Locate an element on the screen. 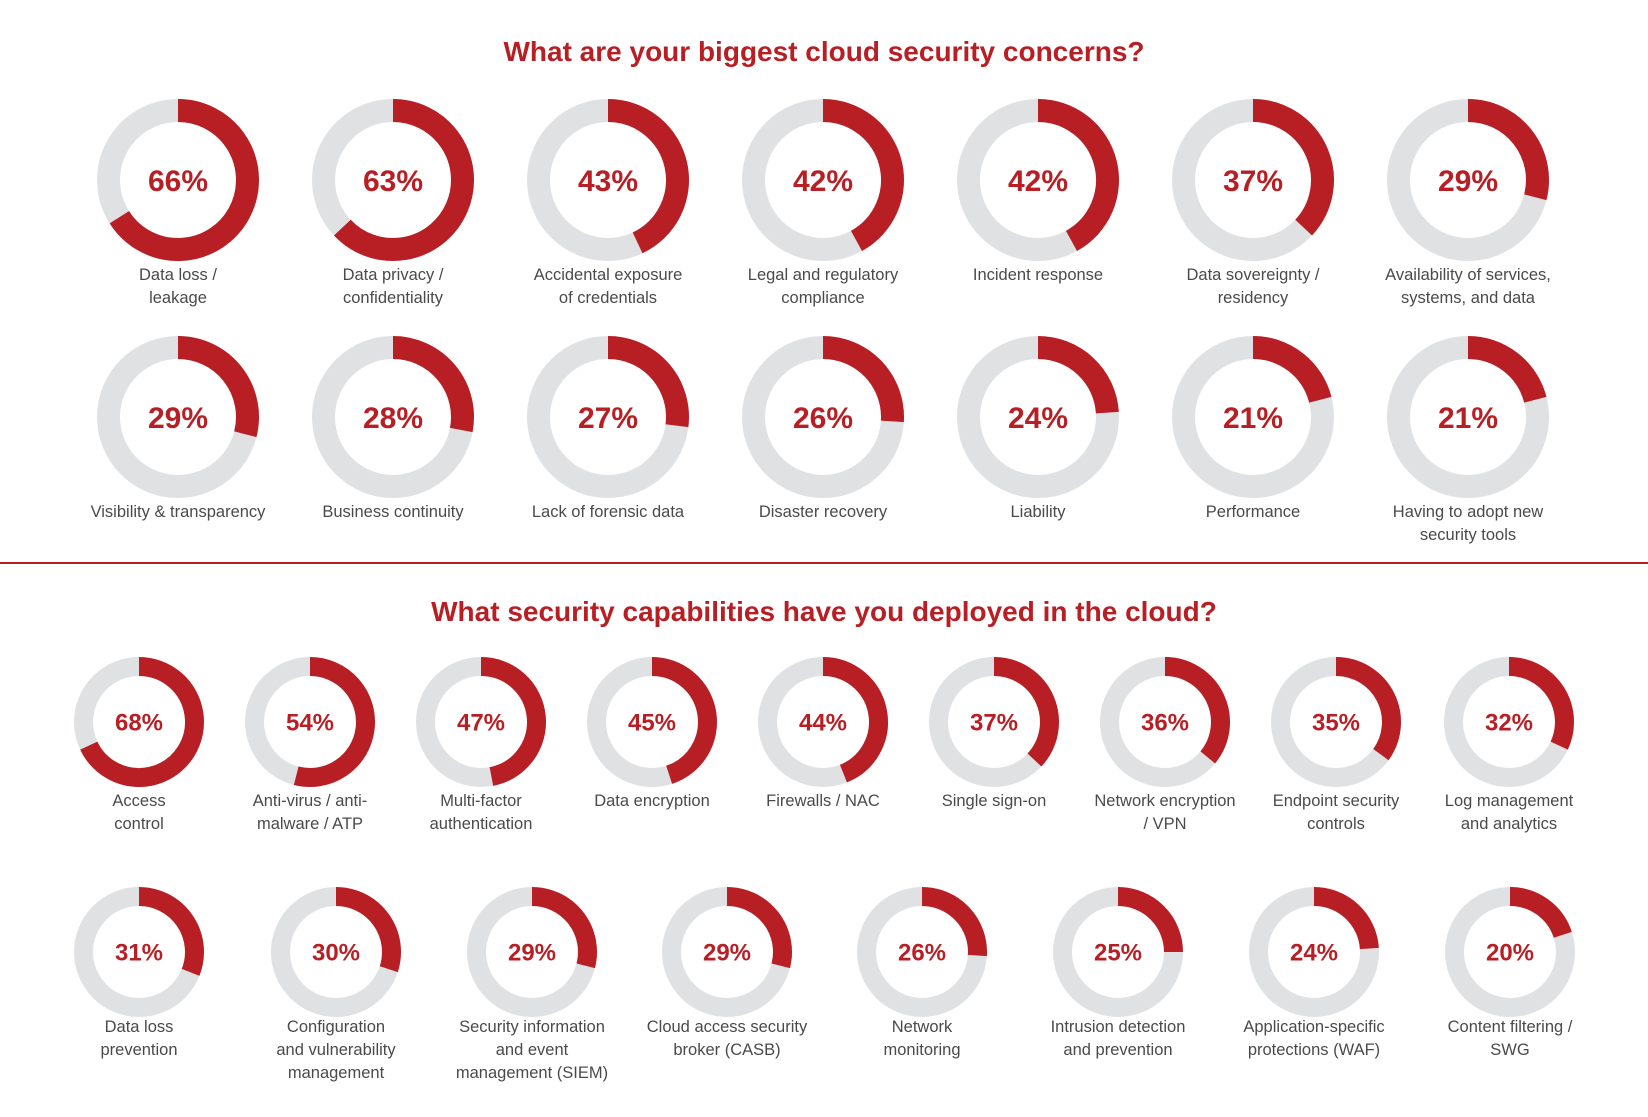 This screenshot has width=1648, height=1117. donut-category-label: Business continuity is located at coordinates (393, 512).